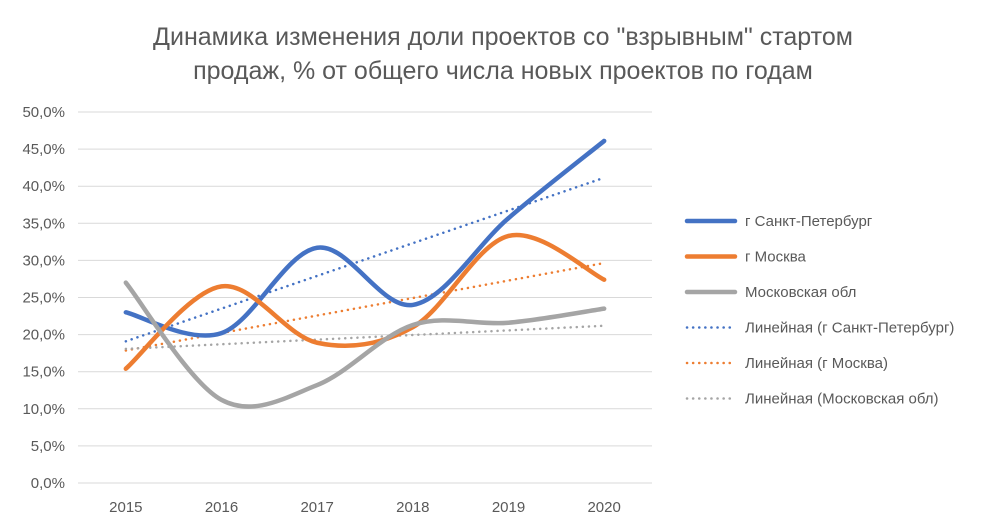 This screenshot has width=1004, height=531. I want to click on x-tick-label: 2017, so click(316, 507).